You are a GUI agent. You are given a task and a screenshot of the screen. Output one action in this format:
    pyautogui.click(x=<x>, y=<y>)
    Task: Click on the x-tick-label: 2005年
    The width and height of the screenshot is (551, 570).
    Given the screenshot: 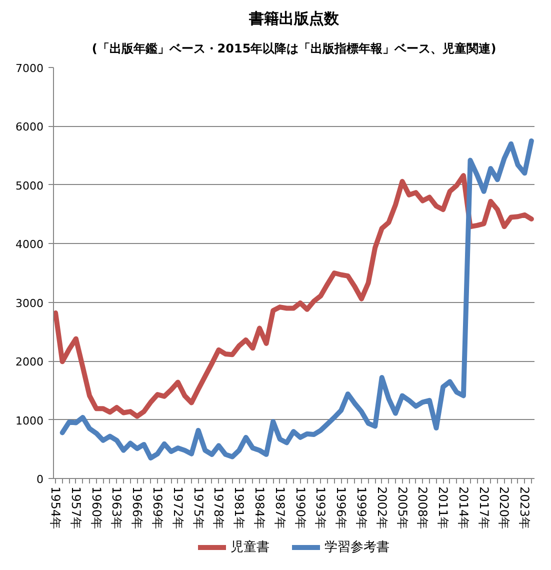 What is the action you would take?
    pyautogui.click(x=402, y=508)
    